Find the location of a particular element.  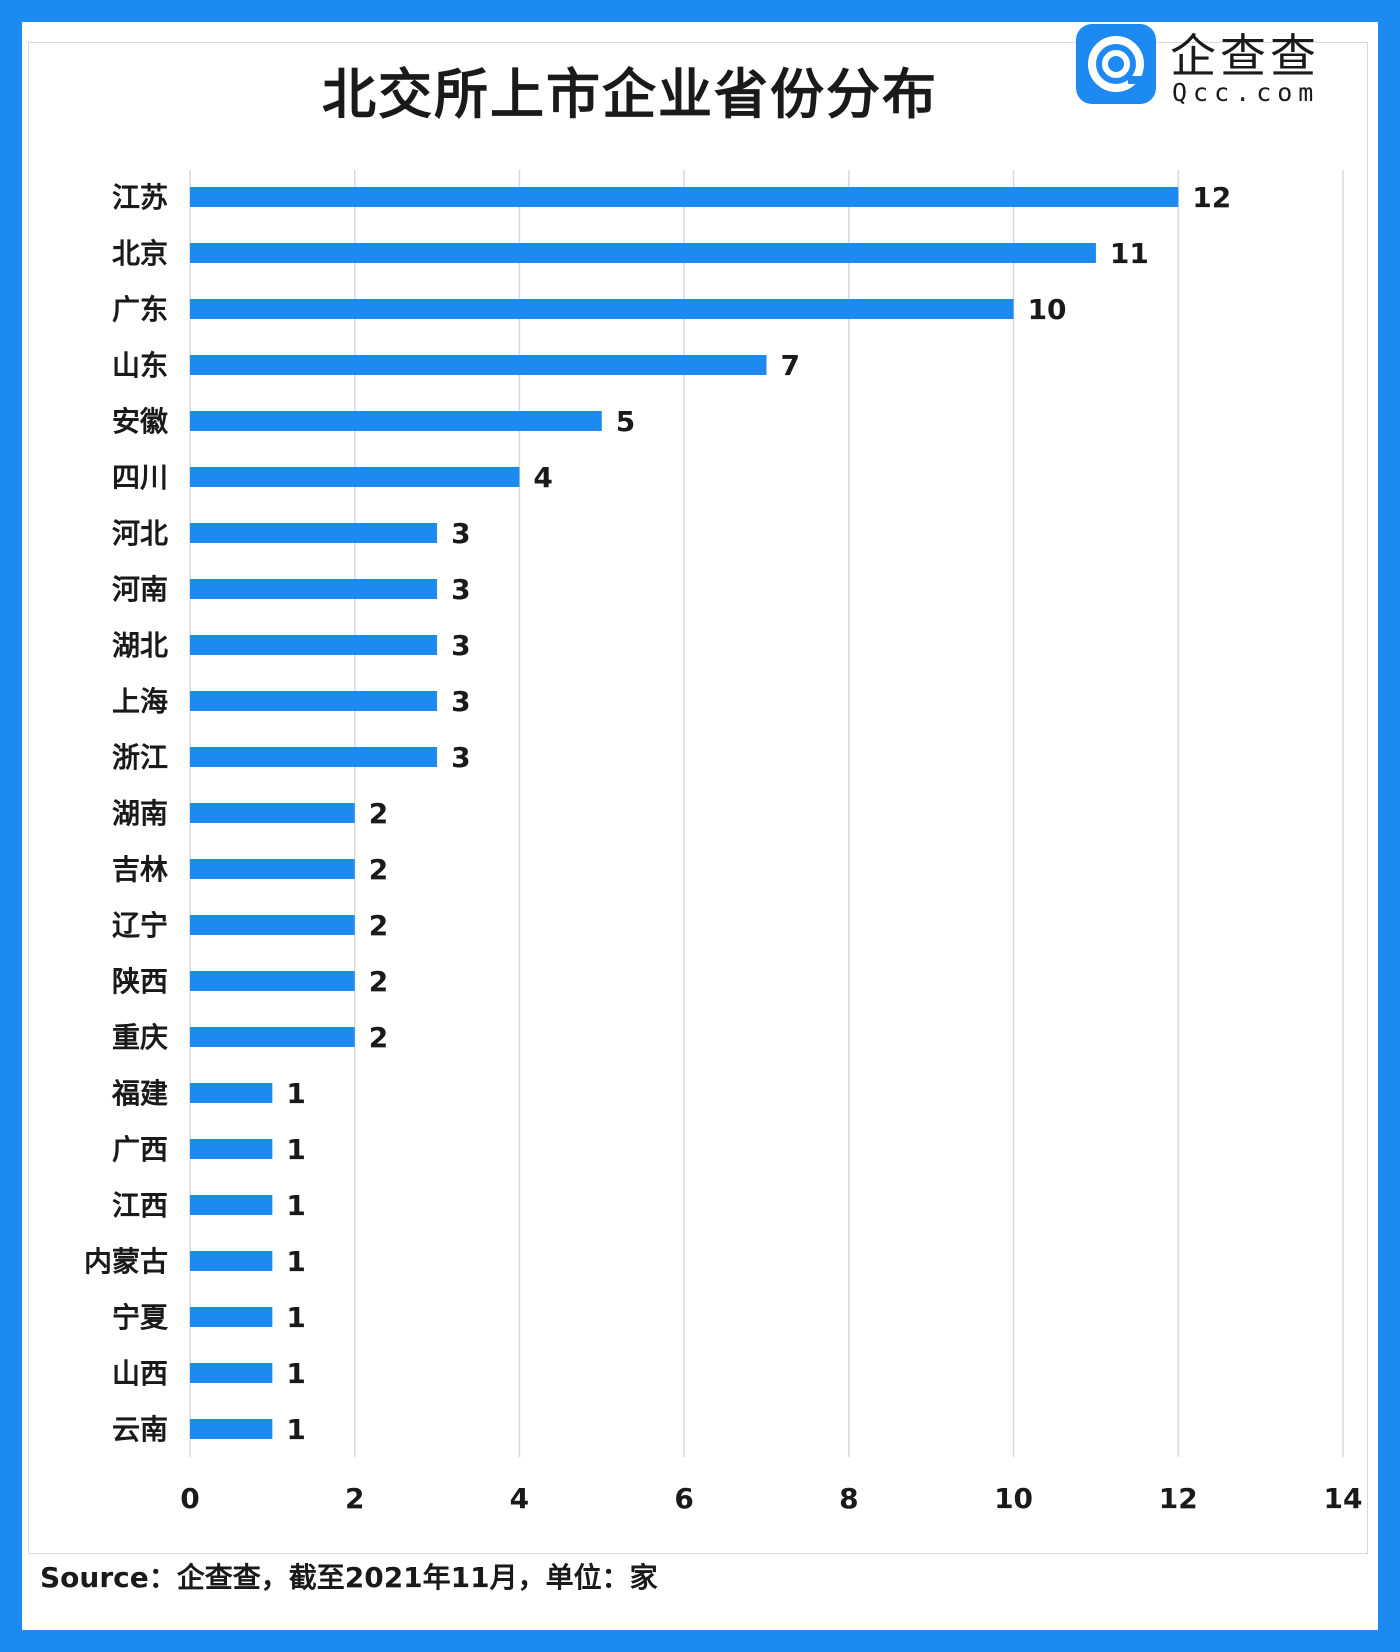

source-note: Source：企查查，截至2021年11月，单位：家 is located at coordinates (349, 1577).